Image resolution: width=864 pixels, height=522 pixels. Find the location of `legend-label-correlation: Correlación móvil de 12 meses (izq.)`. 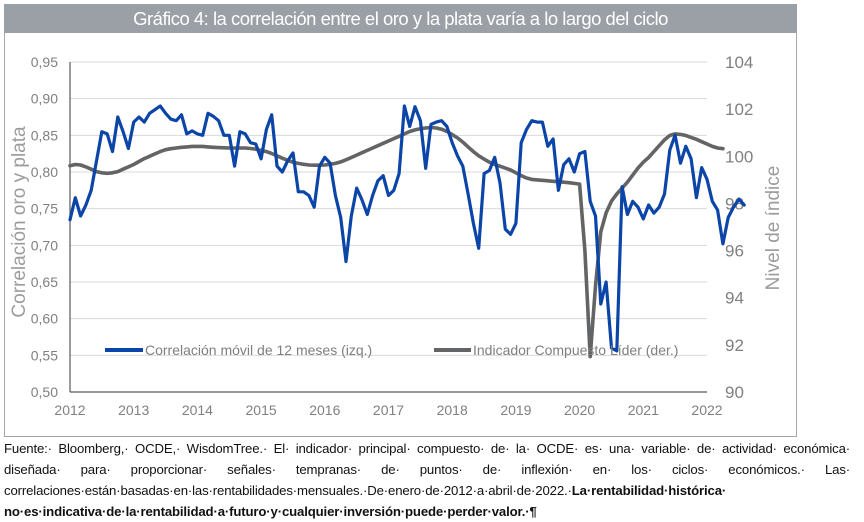

legend-label-correlation: Correlación móvil de 12 meses (izq.) is located at coordinates (258, 350).